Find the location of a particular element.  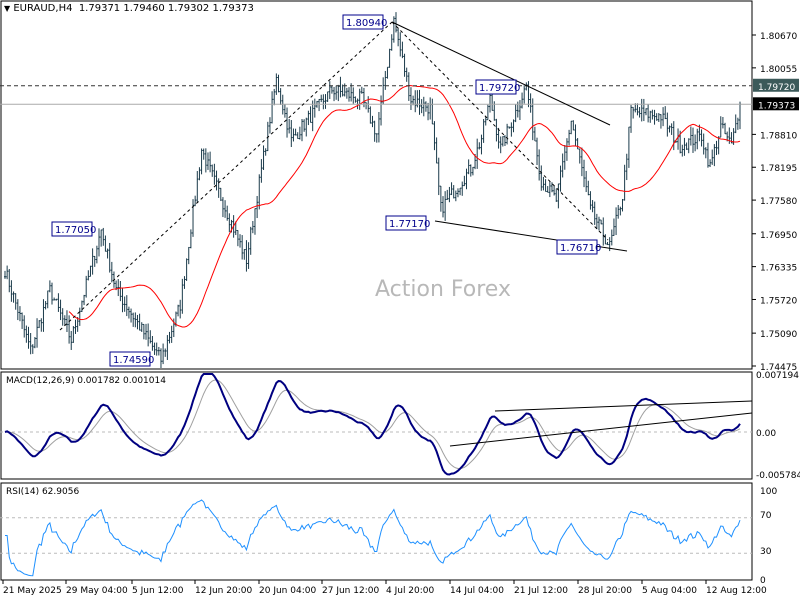

rsi-y-label: 100 is located at coordinates (768, 492).